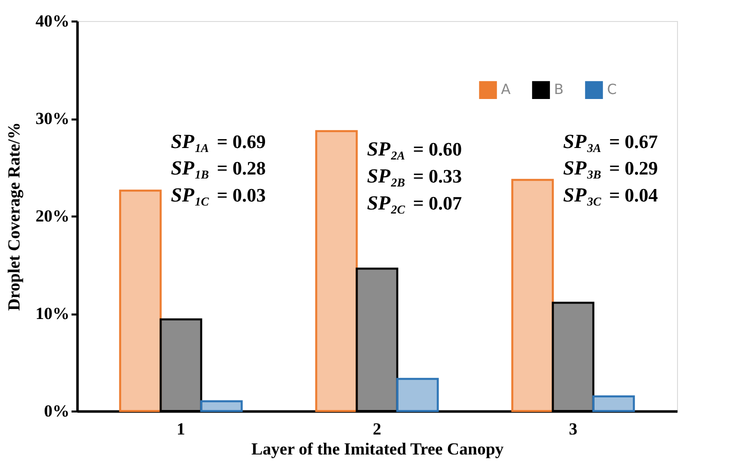  What do you see at coordinates (53, 118) in the screenshot?
I see `y-tick-label: 30%` at bounding box center [53, 118].